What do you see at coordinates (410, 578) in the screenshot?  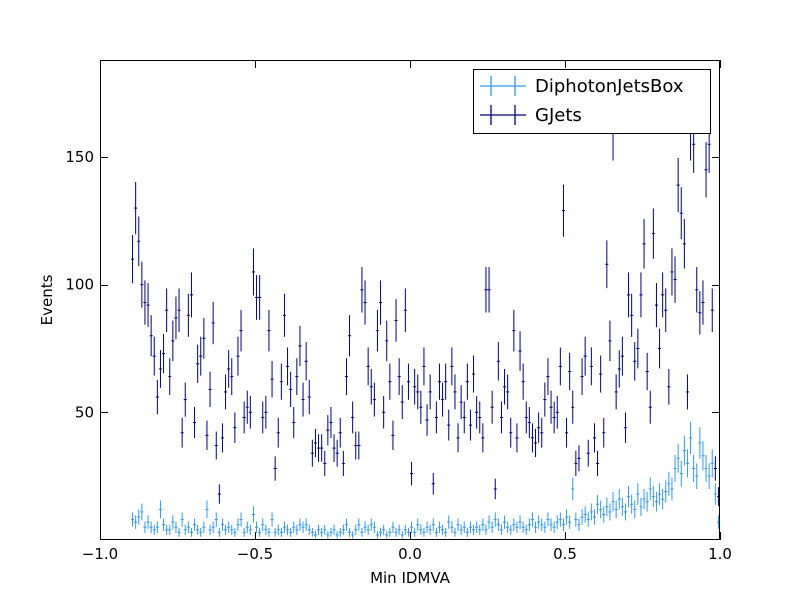 I see `x-axis-label: Min IDMVA` at bounding box center [410, 578].